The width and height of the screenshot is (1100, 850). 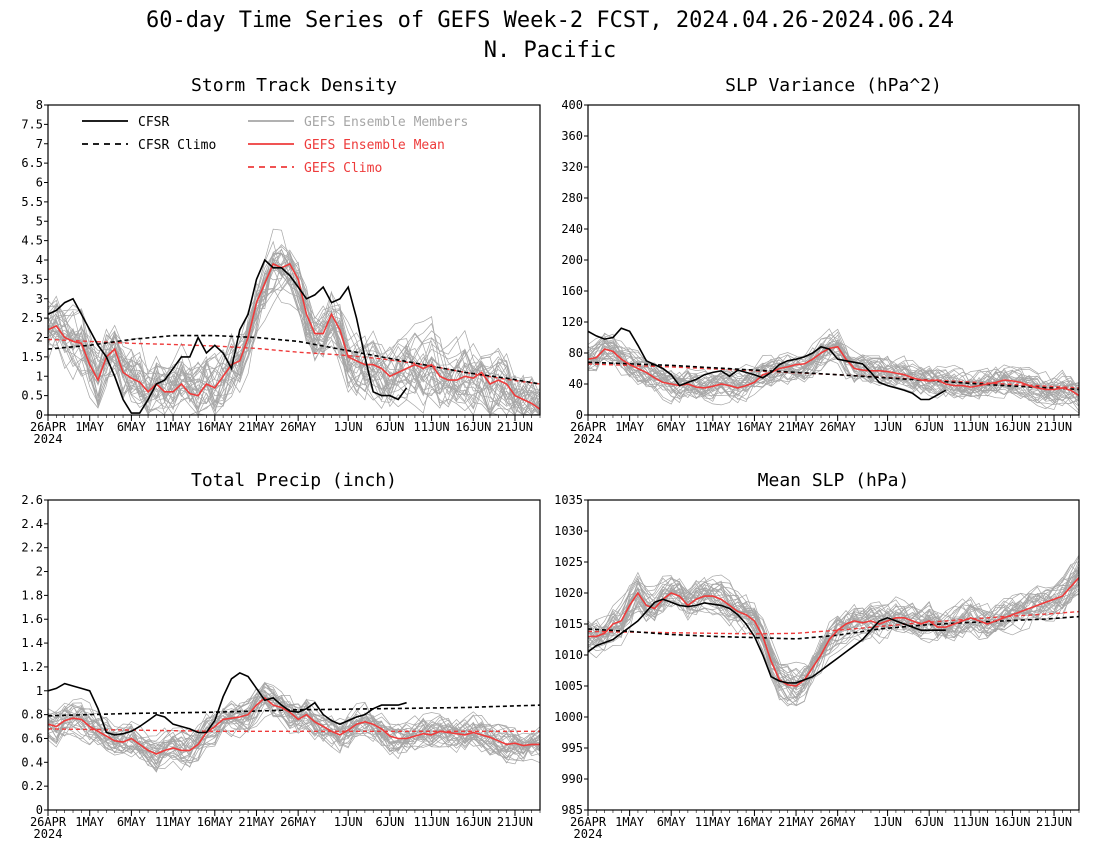 I want to click on y-tick-label: 1005, so click(x=568, y=686).